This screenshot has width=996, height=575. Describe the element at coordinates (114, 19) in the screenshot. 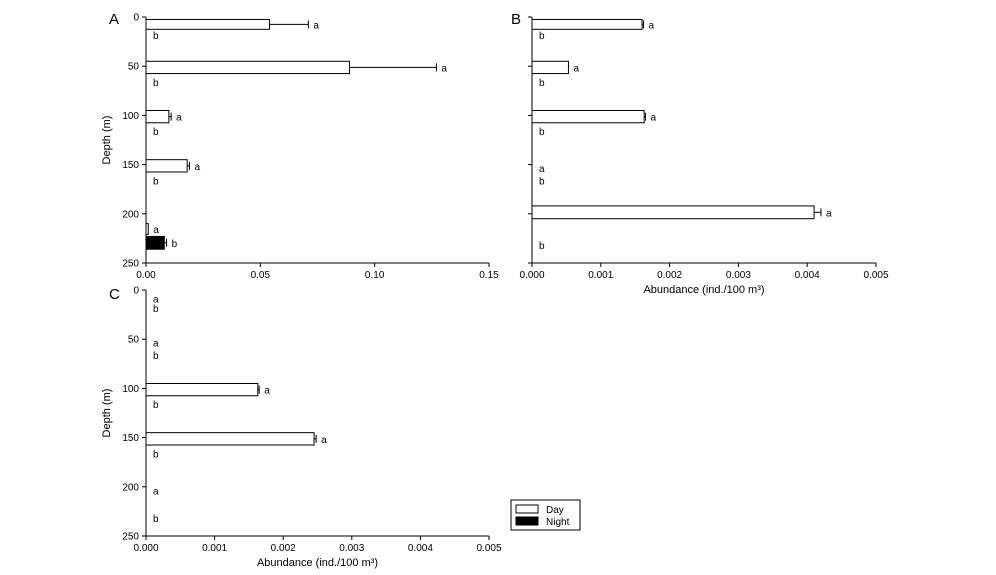

I see `panel-label: A` at that location.